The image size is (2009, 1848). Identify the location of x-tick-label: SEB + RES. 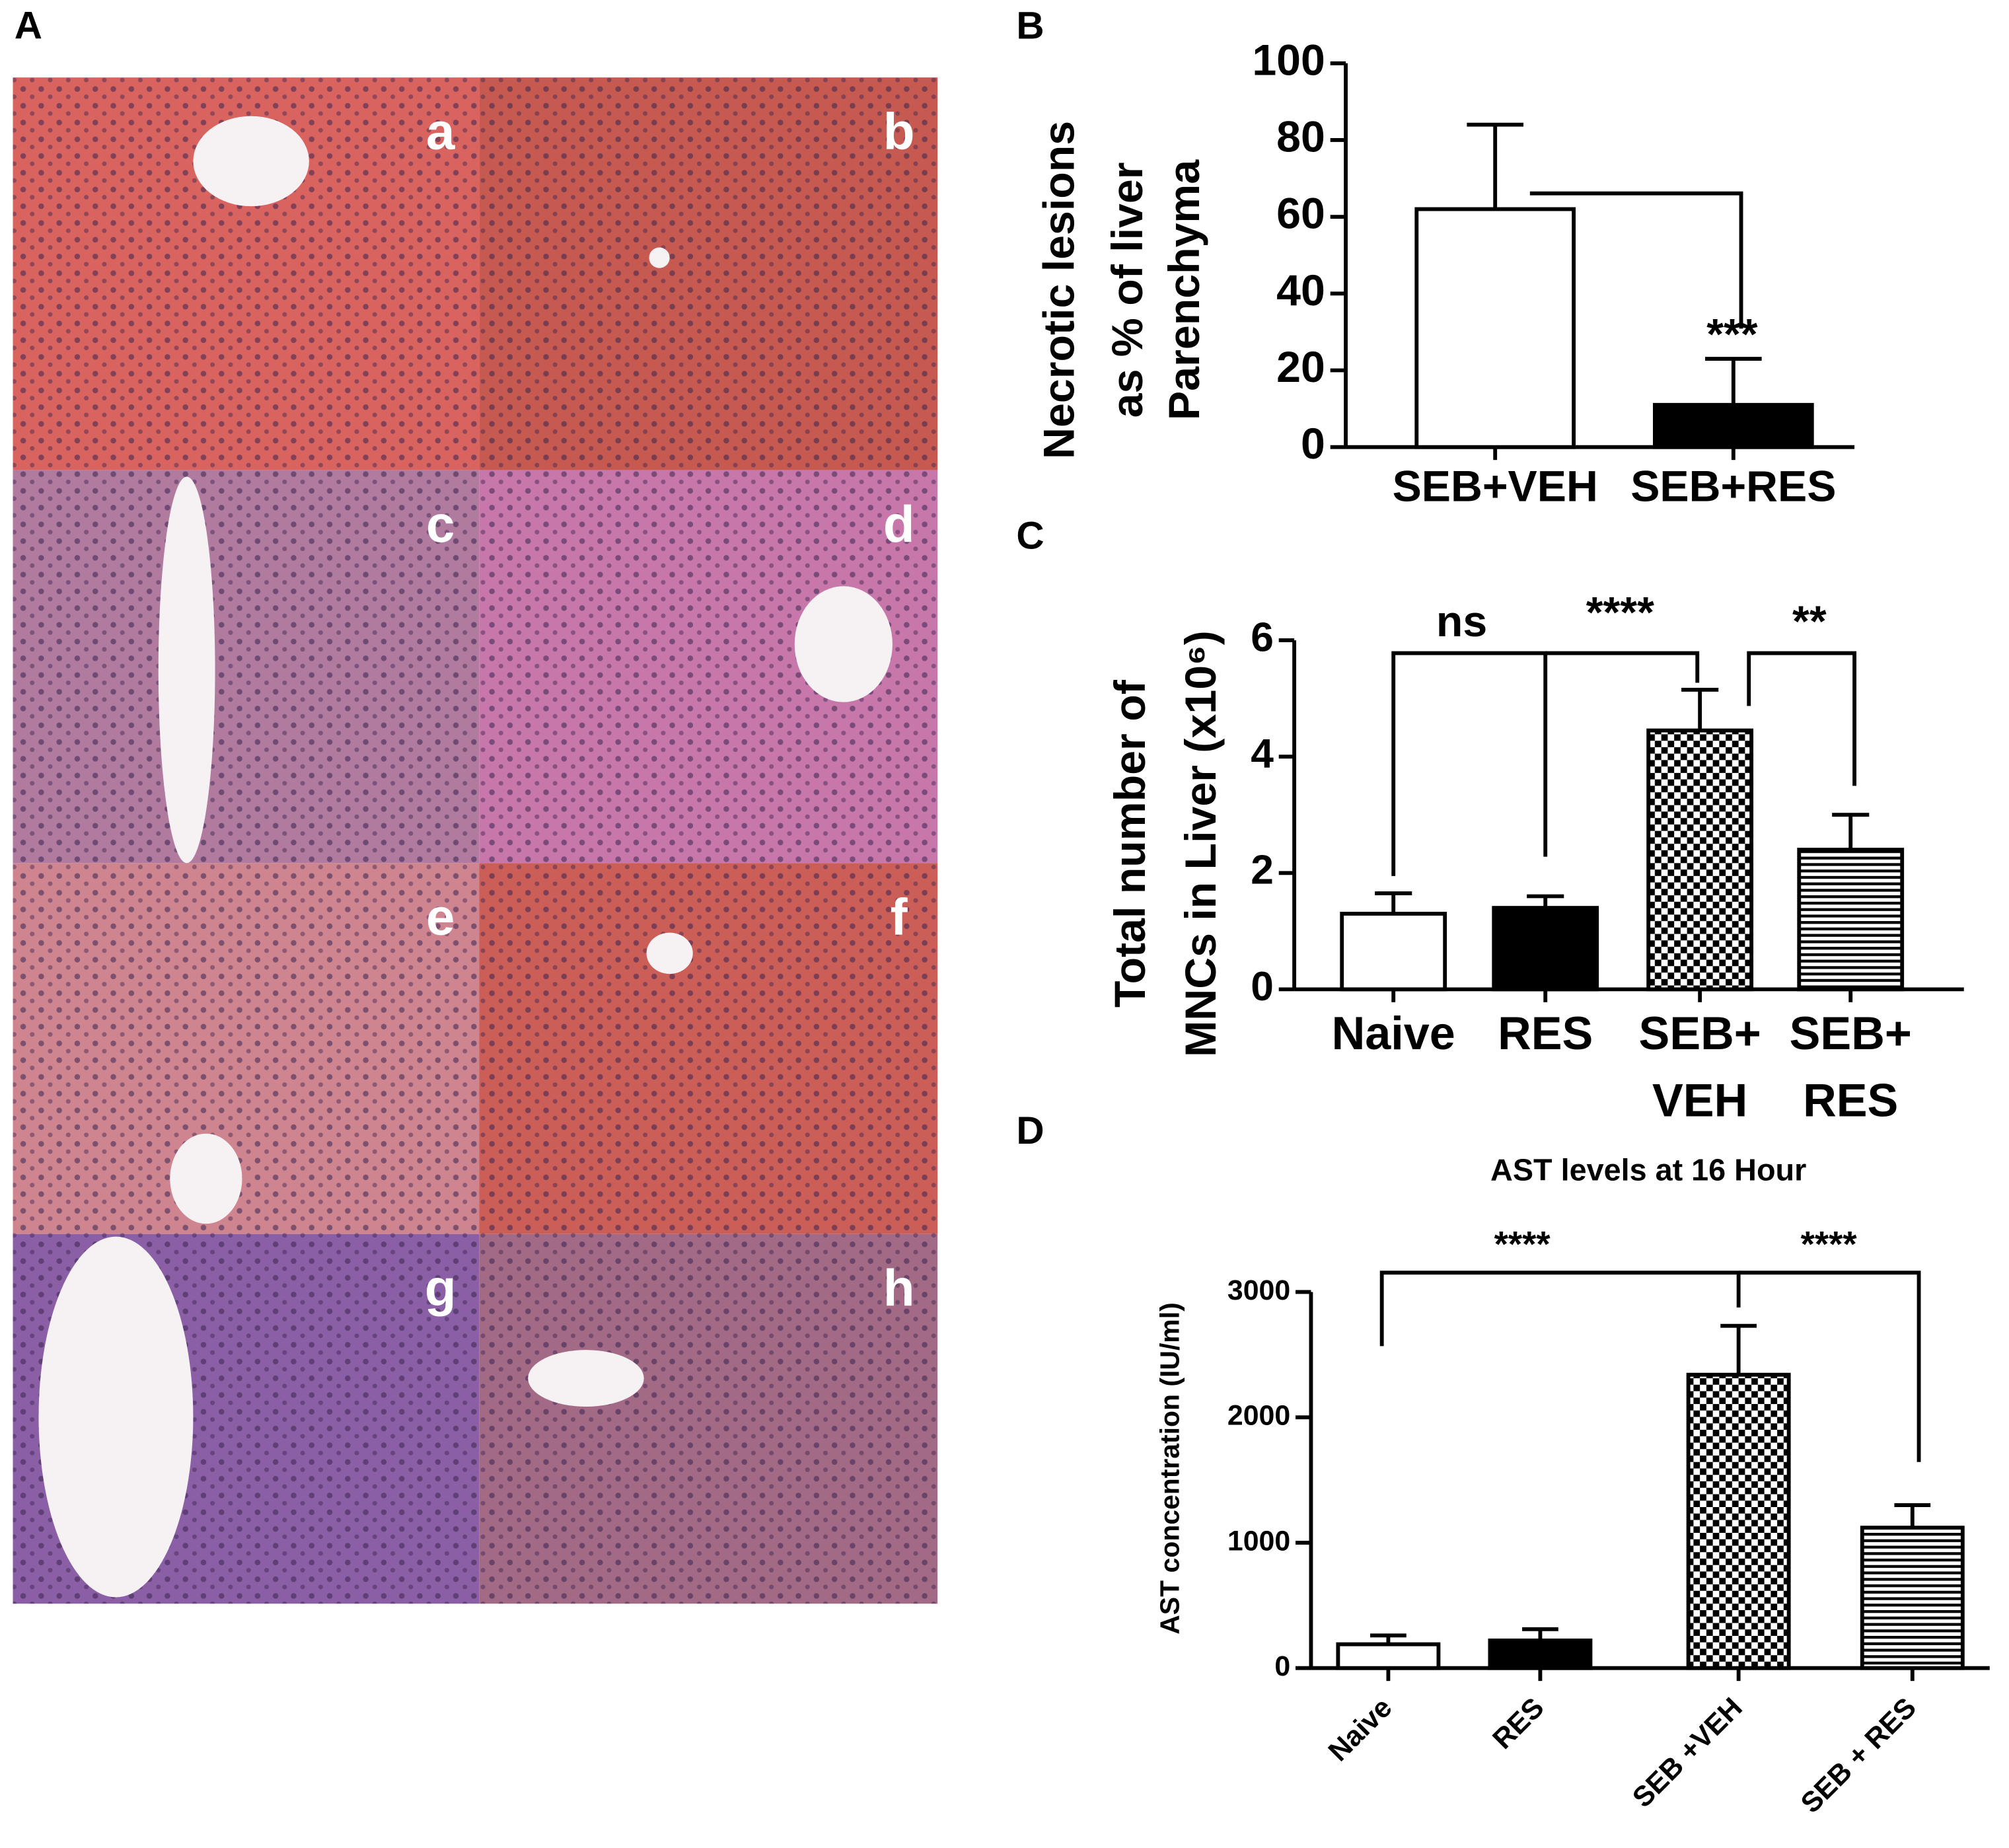
(1859, 1755).